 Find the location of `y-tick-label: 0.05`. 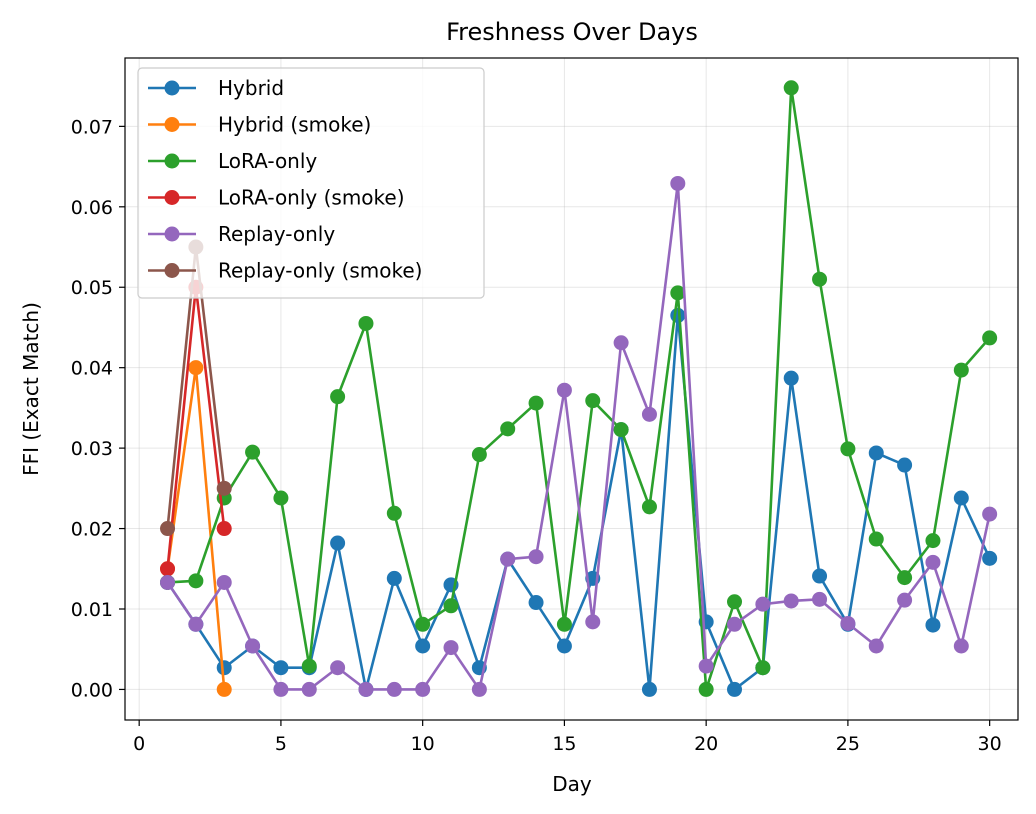

y-tick-label: 0.05 is located at coordinates (92, 288).